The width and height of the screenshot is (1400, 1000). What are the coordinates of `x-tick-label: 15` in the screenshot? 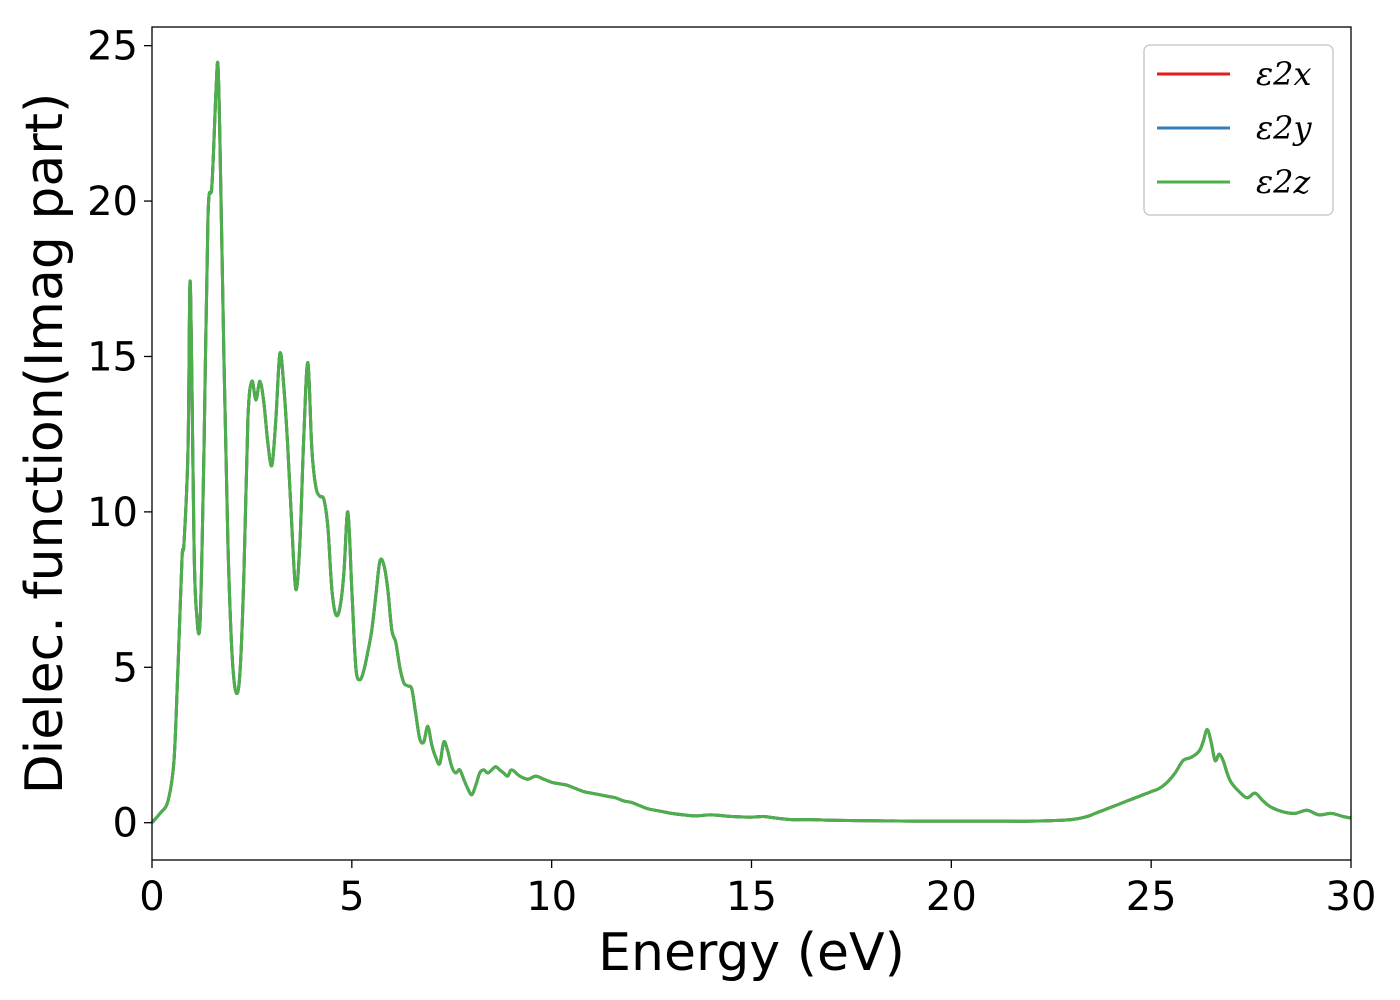 It's located at (751, 897).